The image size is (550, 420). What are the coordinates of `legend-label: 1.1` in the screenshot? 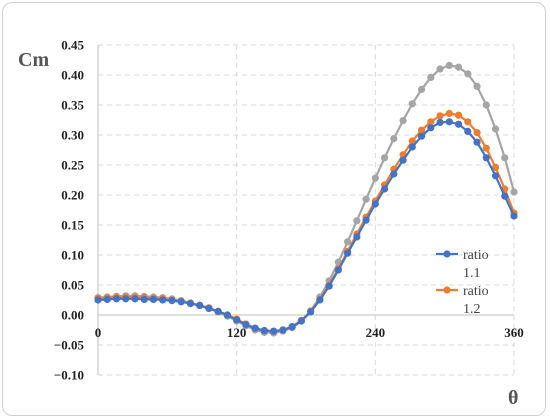 It's located at (472, 273).